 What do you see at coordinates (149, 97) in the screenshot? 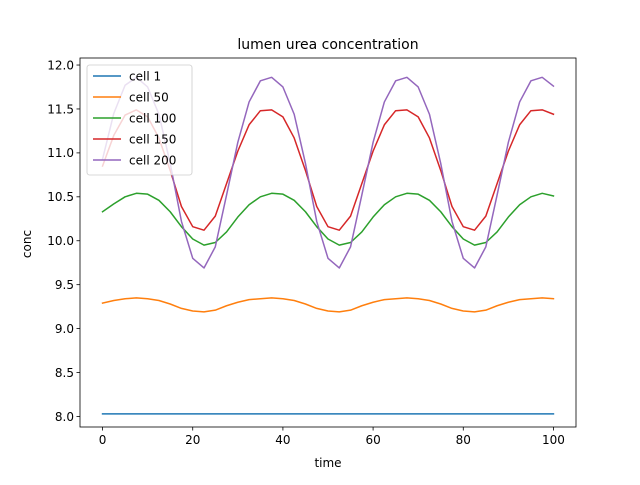
I see `legend-label-2: cell 50` at bounding box center [149, 97].